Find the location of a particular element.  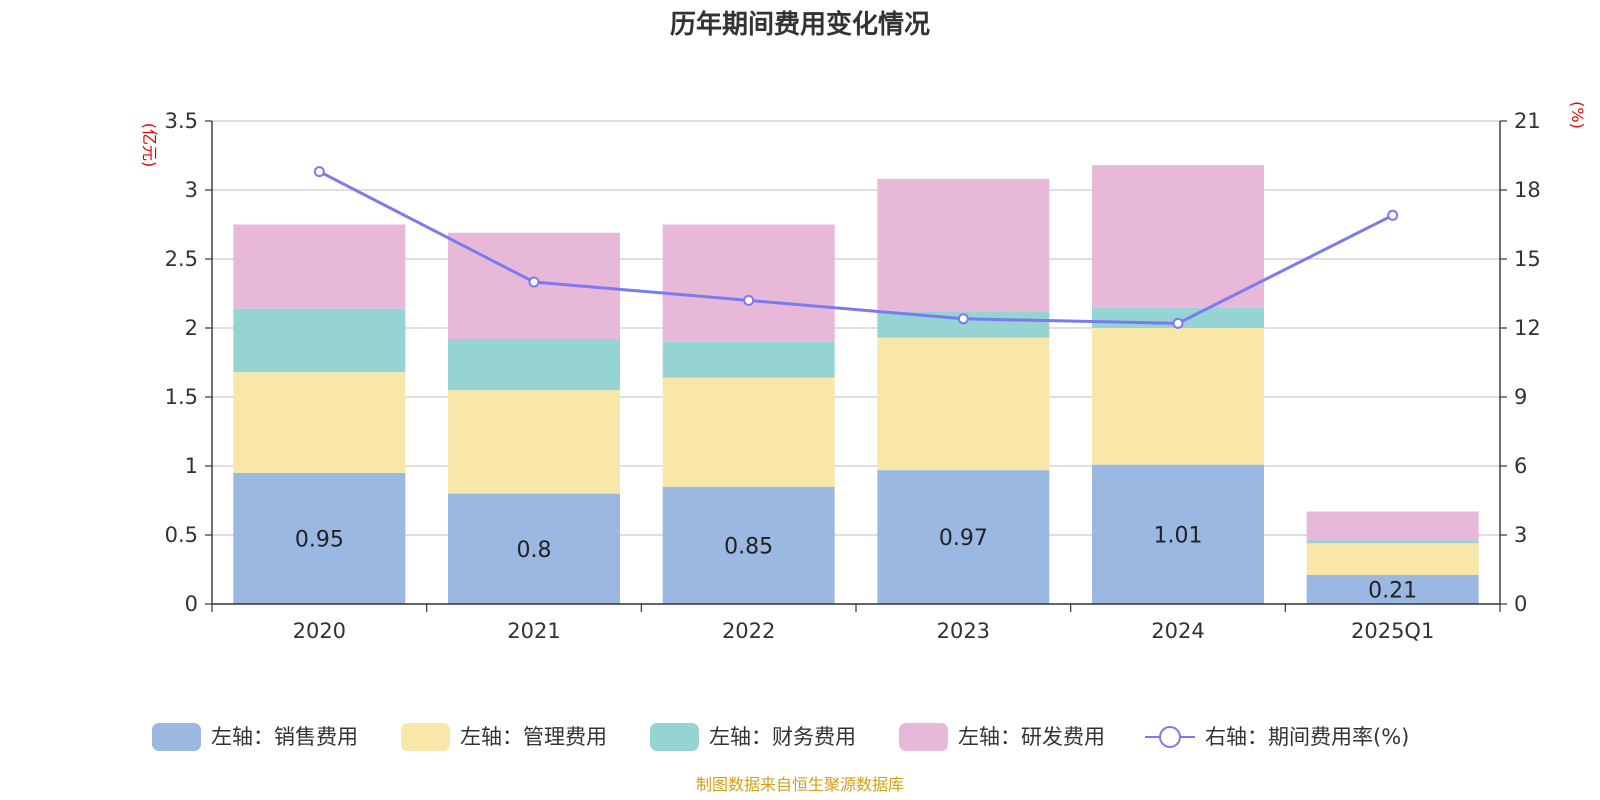

rate-point-2020 is located at coordinates (319, 172).